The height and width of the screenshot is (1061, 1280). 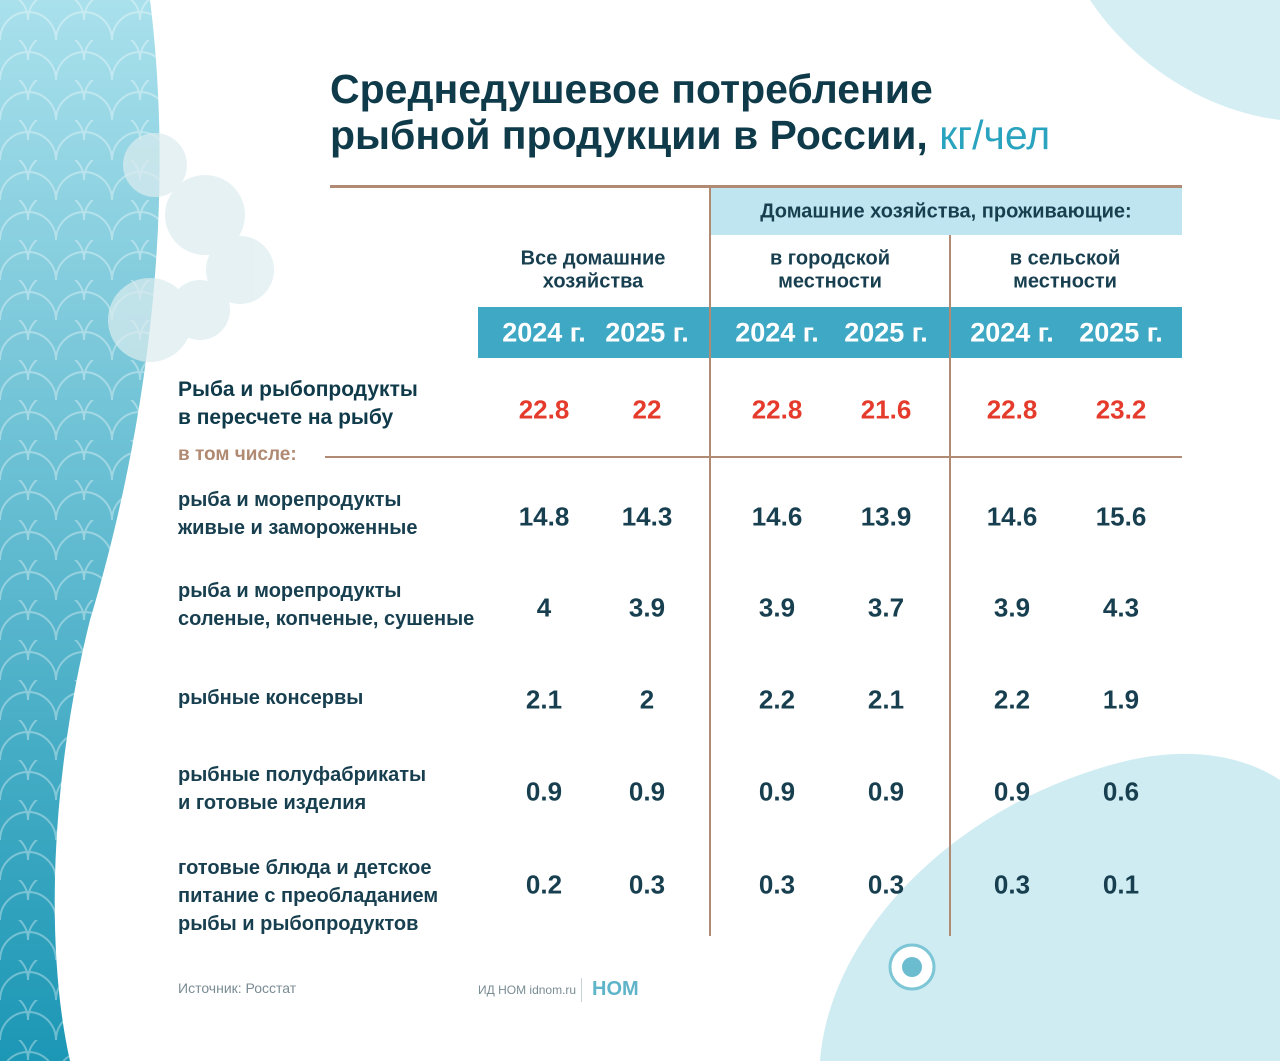 I want to click on separator, so click(x=581, y=990).